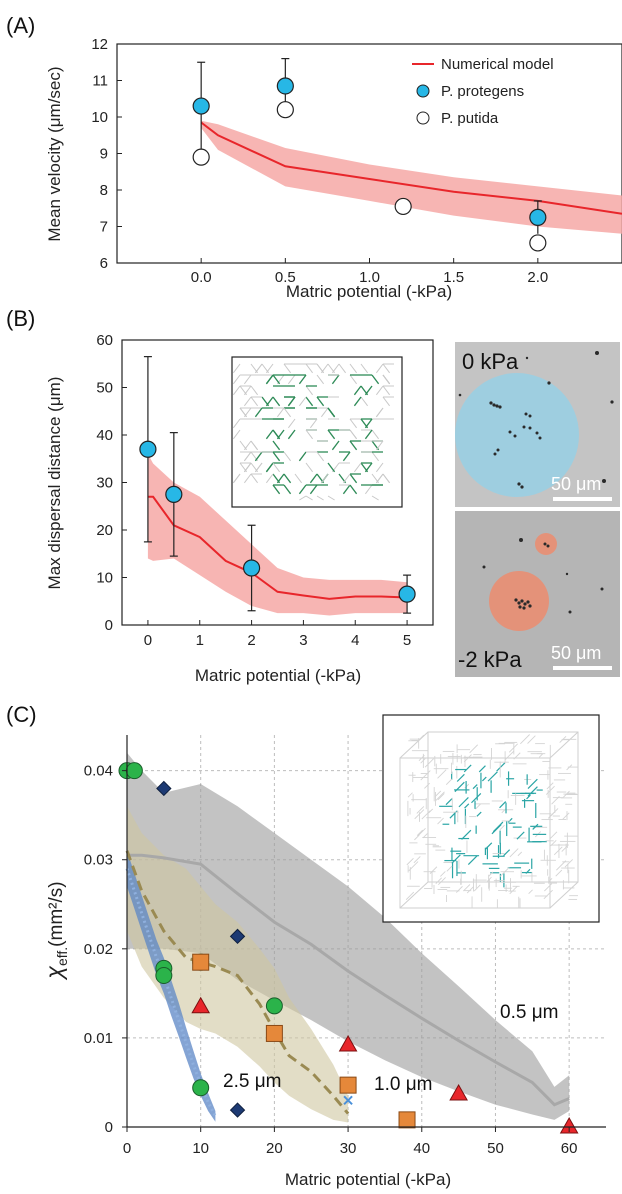 The width and height of the screenshot is (622, 1194). Describe the element at coordinates (171, 992) in the screenshot. I see `model-mean-line` at that location.